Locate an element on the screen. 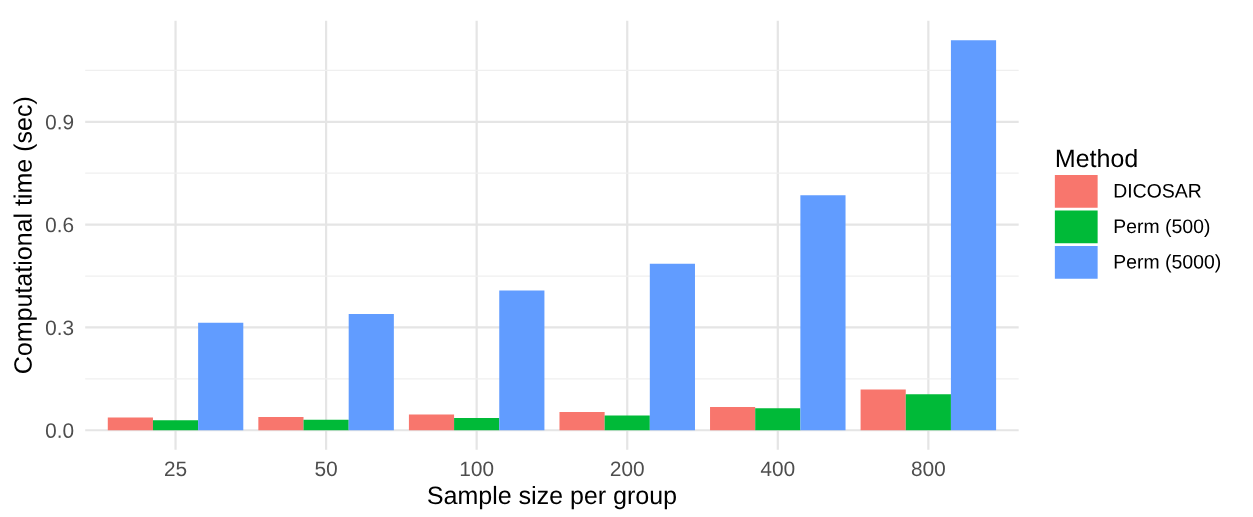 This screenshot has height=517, width=1253. x-tick-label: 50 is located at coordinates (326, 469).